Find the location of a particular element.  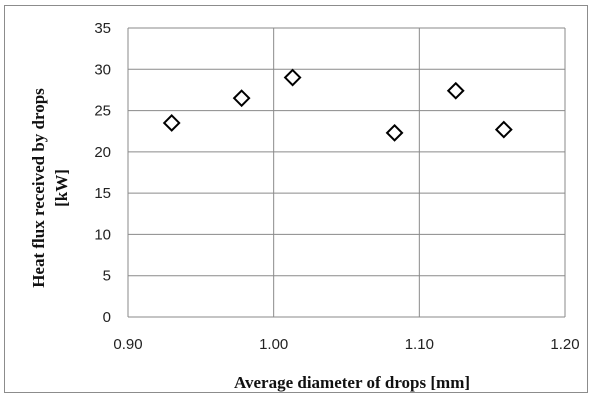

y-tick-label: 25 is located at coordinates (102, 111).